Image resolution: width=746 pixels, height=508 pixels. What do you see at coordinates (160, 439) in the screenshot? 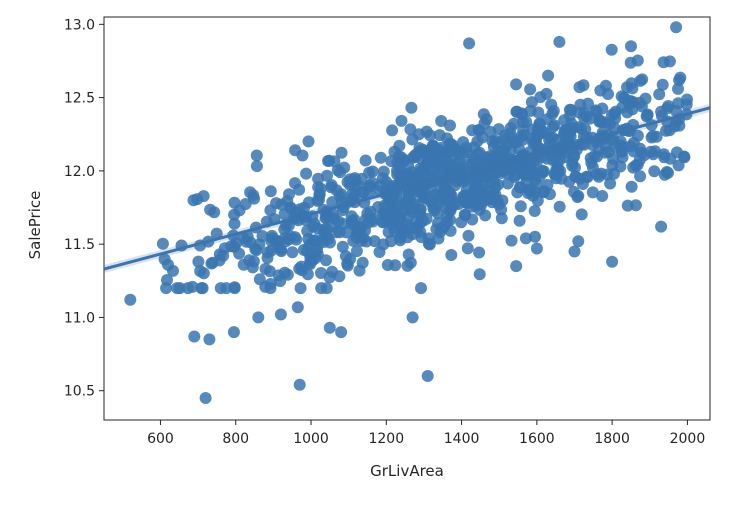
I see `x-tick-label: 600` at bounding box center [160, 439].